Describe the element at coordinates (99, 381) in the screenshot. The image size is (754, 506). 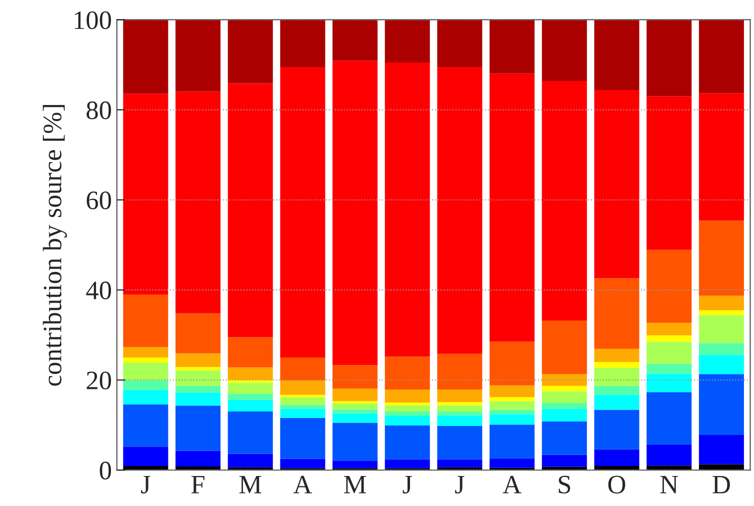
I see `y-tick-label: 20` at that location.